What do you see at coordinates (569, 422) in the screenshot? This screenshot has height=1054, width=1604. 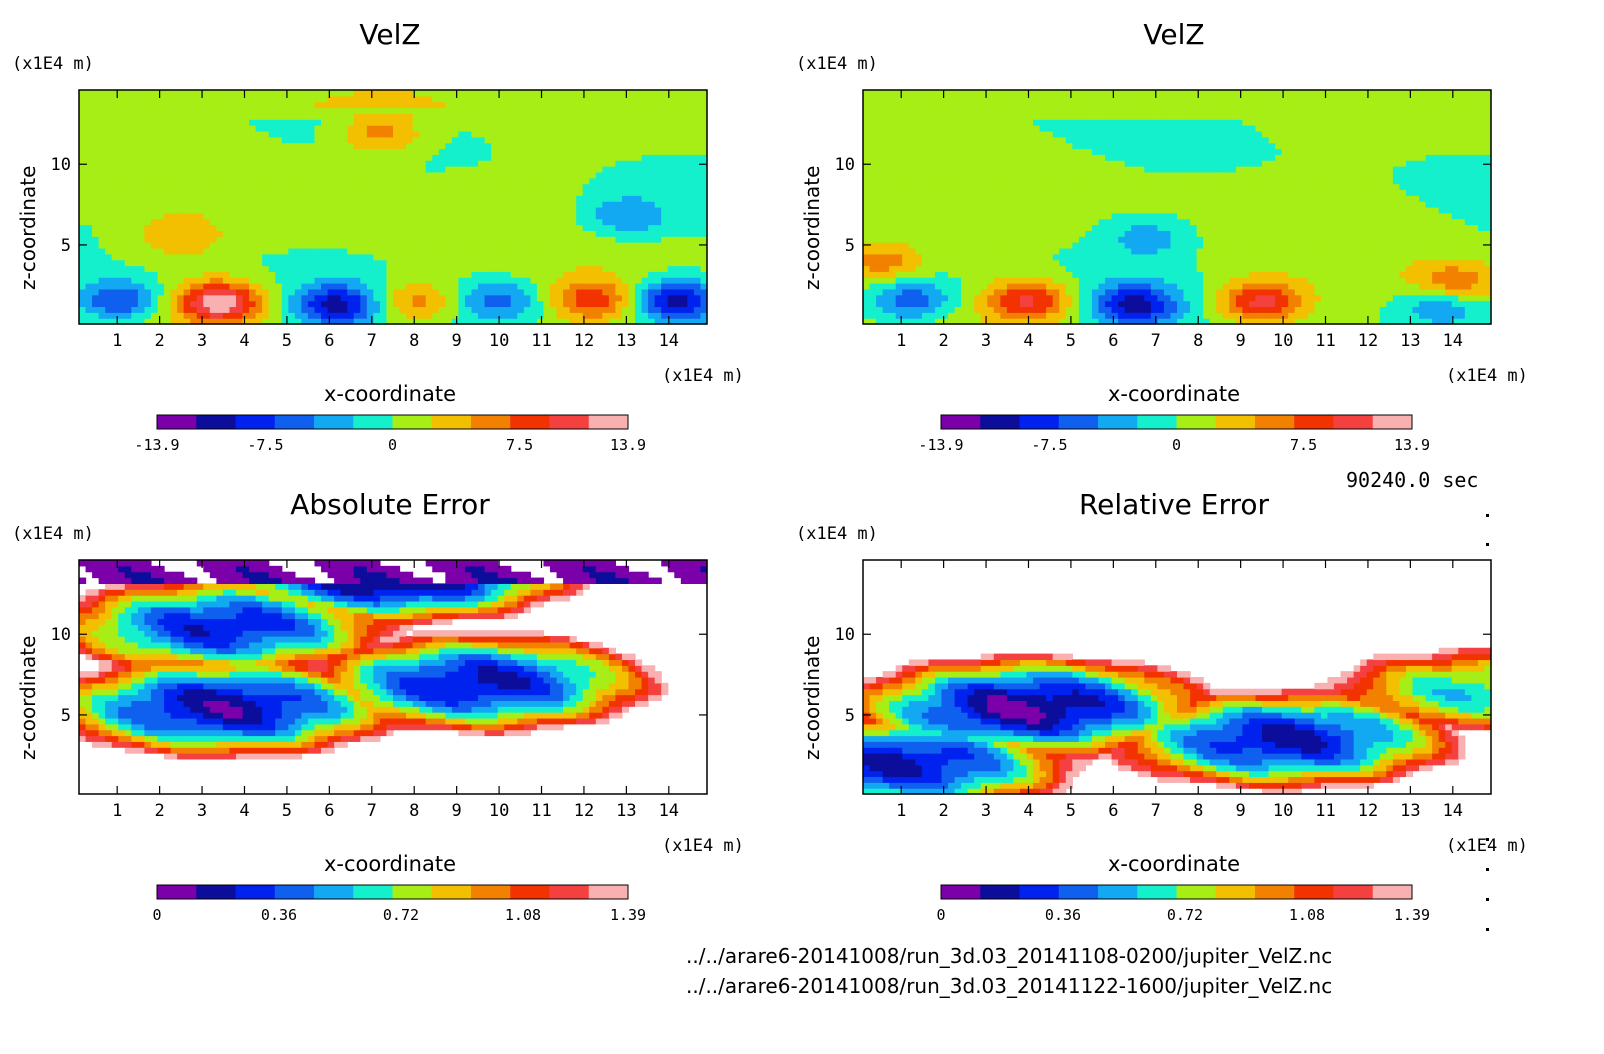 I see `colorbar-segment` at bounding box center [569, 422].